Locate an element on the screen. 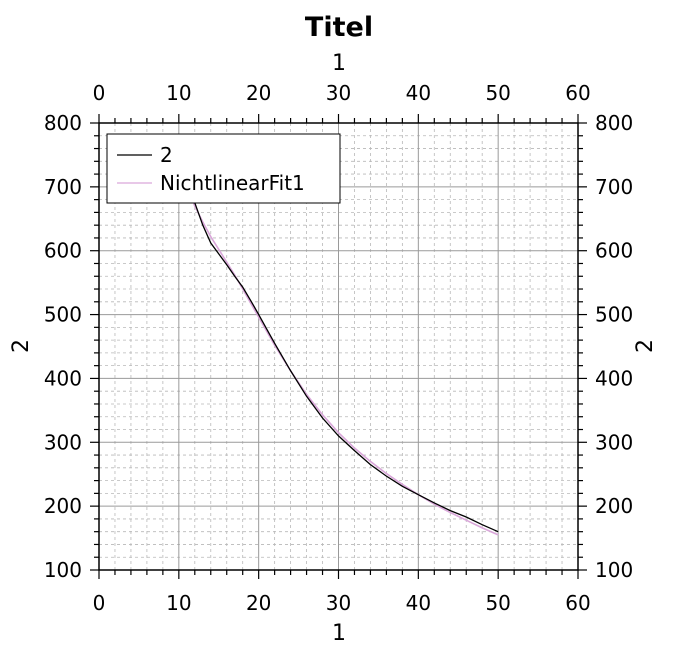 Image resolution: width=678 pixels, height=654 pixels. chart-title: Titel is located at coordinates (339, 27).